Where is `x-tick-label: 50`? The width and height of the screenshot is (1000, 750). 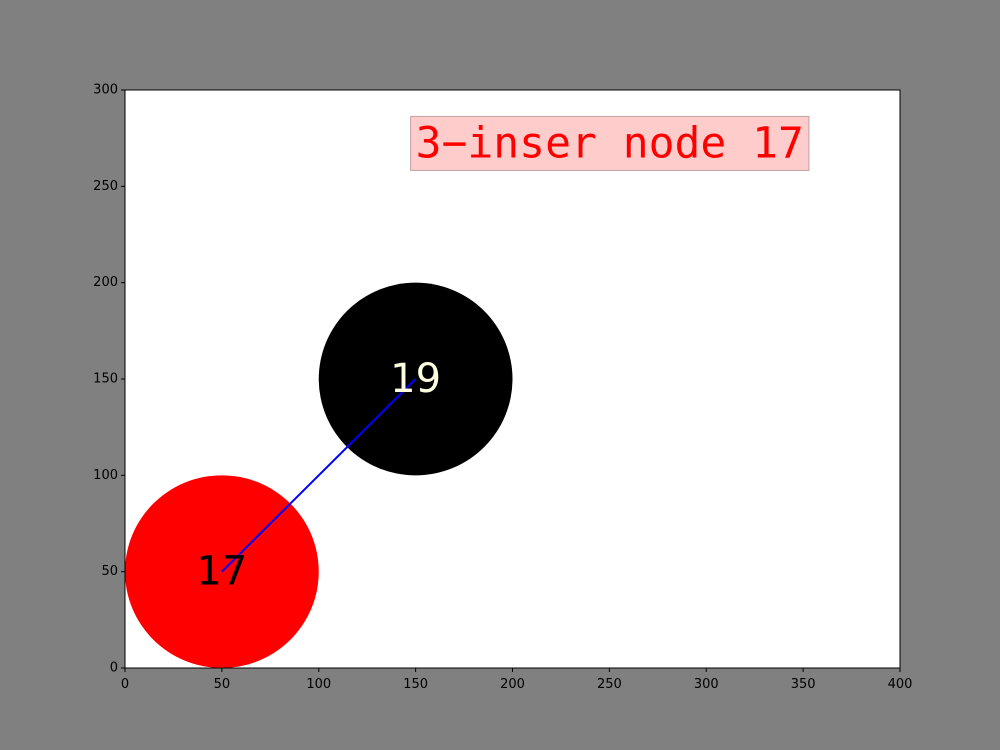
x-tick-label: 50 is located at coordinates (222, 684).